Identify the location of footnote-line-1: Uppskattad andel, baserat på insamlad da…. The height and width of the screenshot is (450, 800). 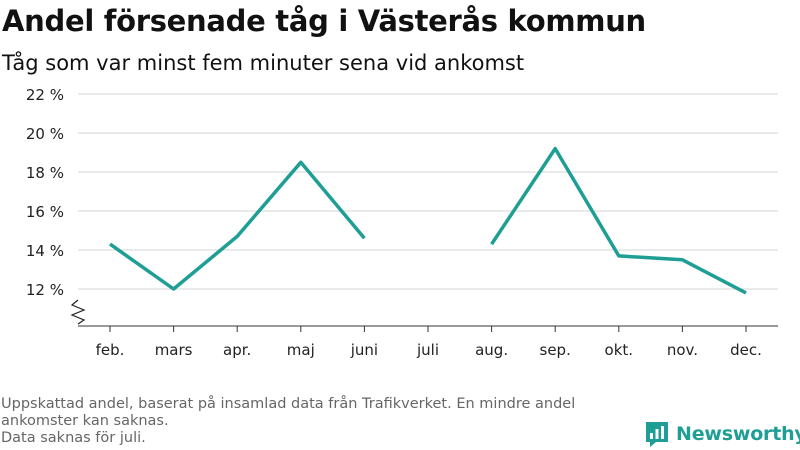
(288, 404).